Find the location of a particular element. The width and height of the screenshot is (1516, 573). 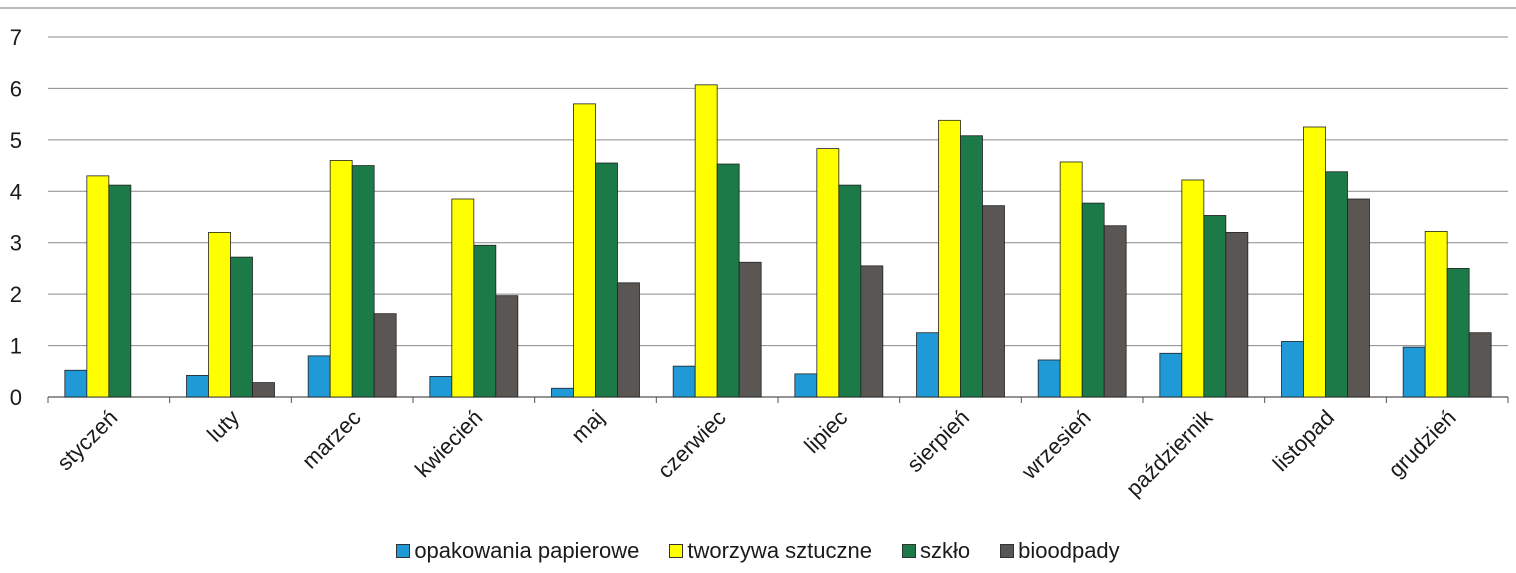

bar-szkło-7 is located at coordinates (850, 291).